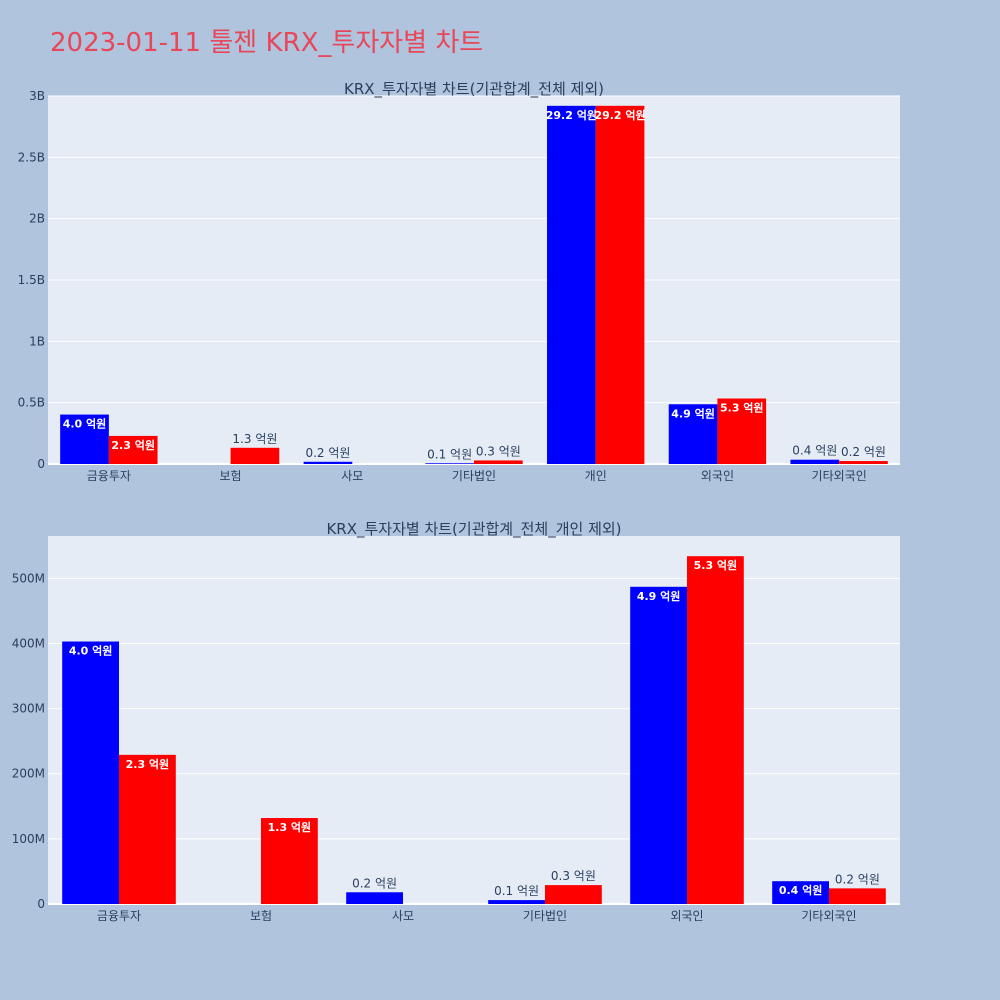 The width and height of the screenshot is (1000, 1000). I want to click on x-tick-label: 개인, so click(596, 476).